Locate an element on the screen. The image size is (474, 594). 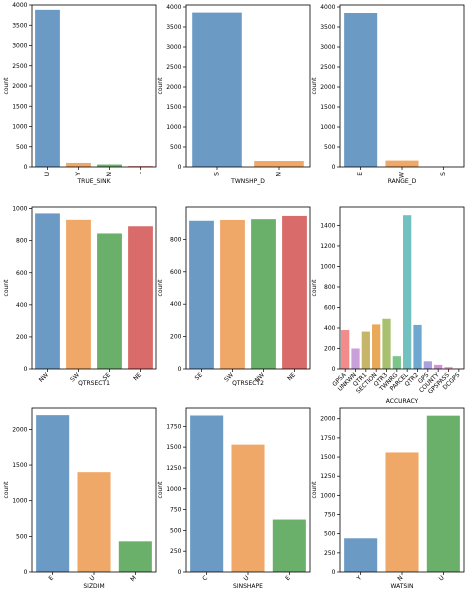
plot-frame is located at coordinates (248, 288).